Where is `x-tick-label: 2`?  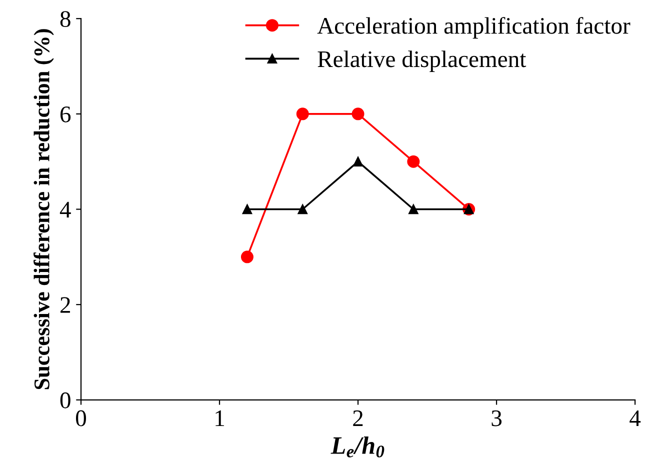 x-tick-label: 2 is located at coordinates (358, 418).